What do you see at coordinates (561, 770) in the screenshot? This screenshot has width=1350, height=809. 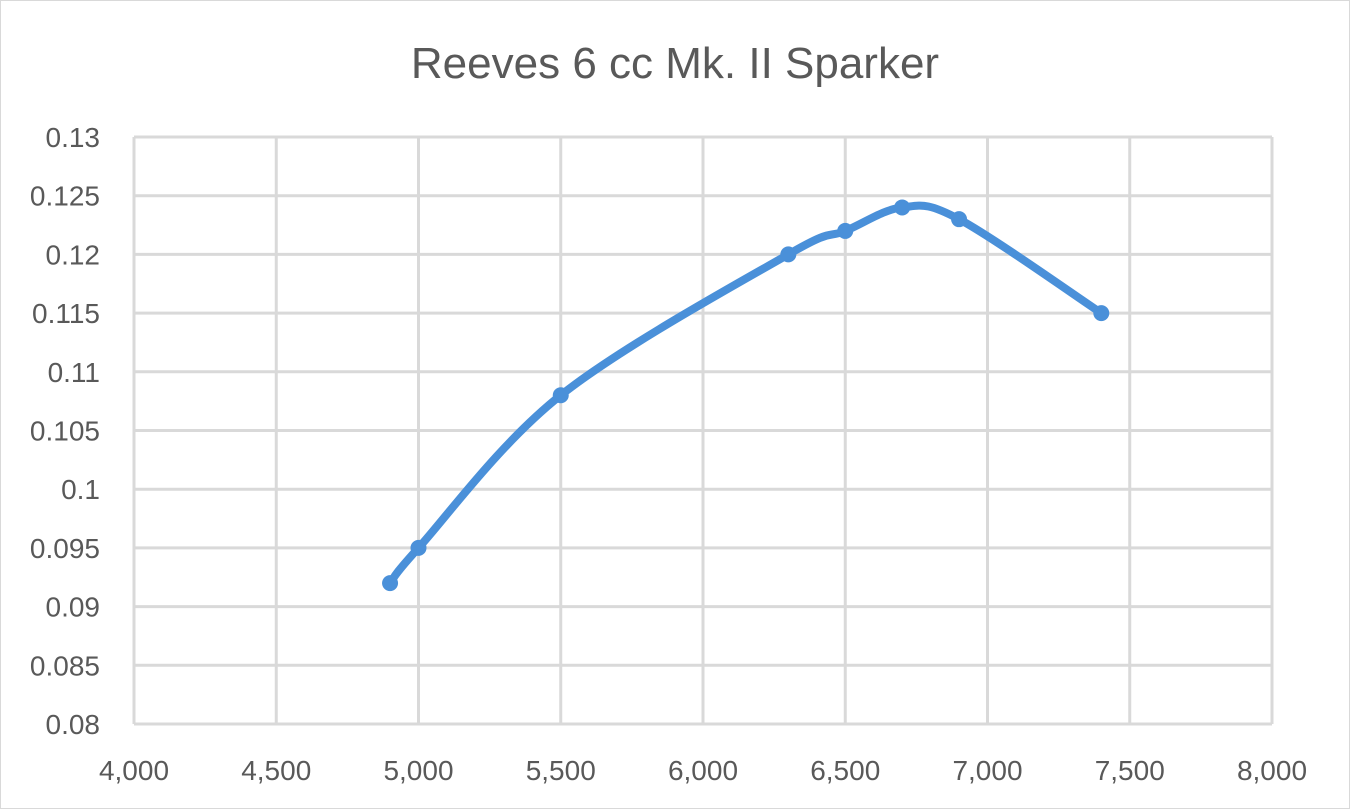 I see `x-tick-label: 5,500` at bounding box center [561, 770].